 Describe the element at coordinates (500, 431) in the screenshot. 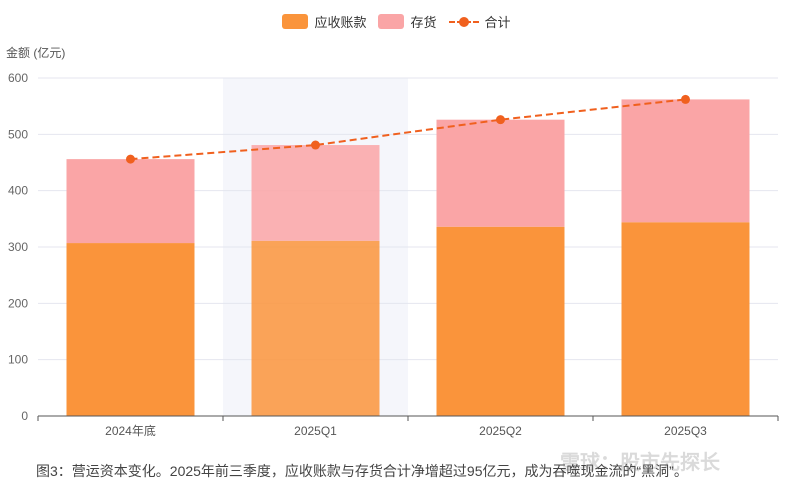

I see `x-tick-label: 2025Q2` at that location.